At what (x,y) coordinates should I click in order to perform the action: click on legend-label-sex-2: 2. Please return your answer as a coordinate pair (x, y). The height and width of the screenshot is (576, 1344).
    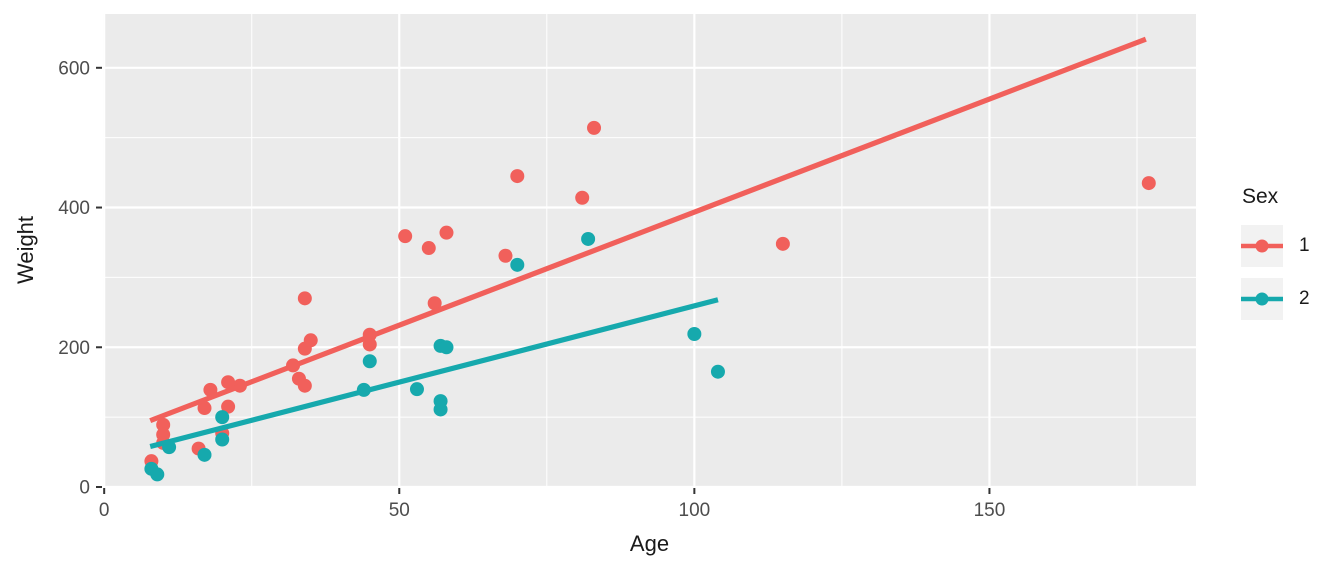
    Looking at the image, I should click on (1304, 298).